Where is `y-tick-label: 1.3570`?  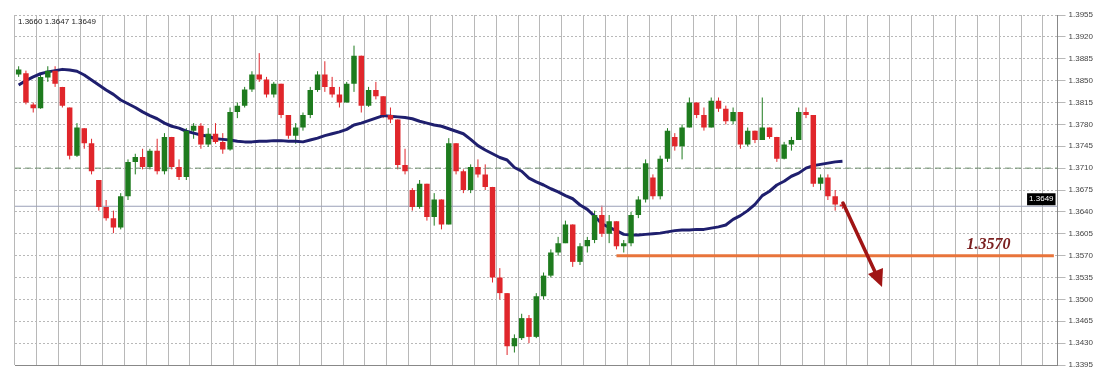 y-tick-label: 1.3570 is located at coordinates (1081, 255).